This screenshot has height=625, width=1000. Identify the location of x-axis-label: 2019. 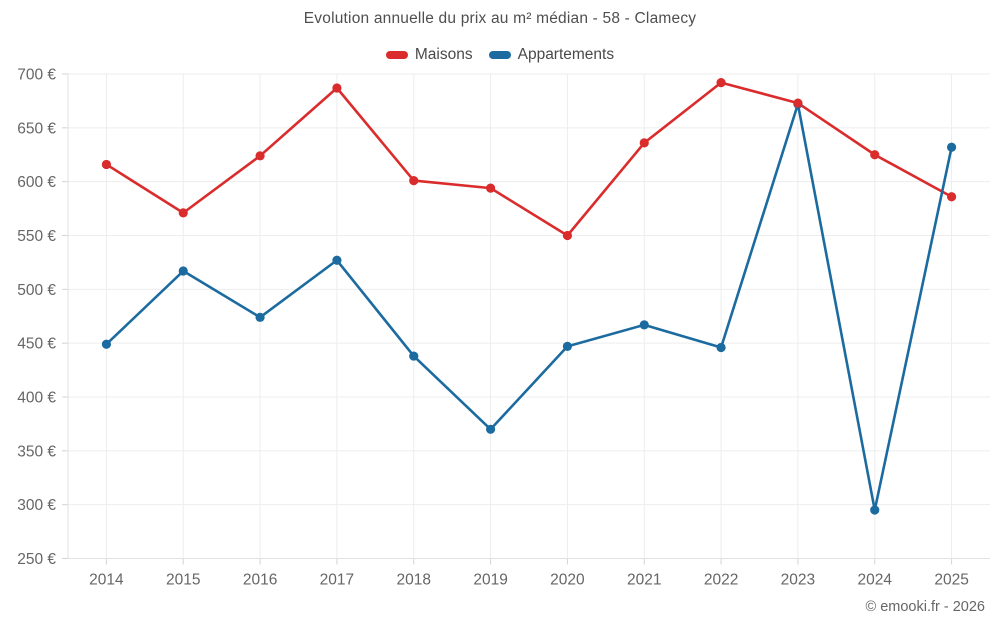
(490, 580).